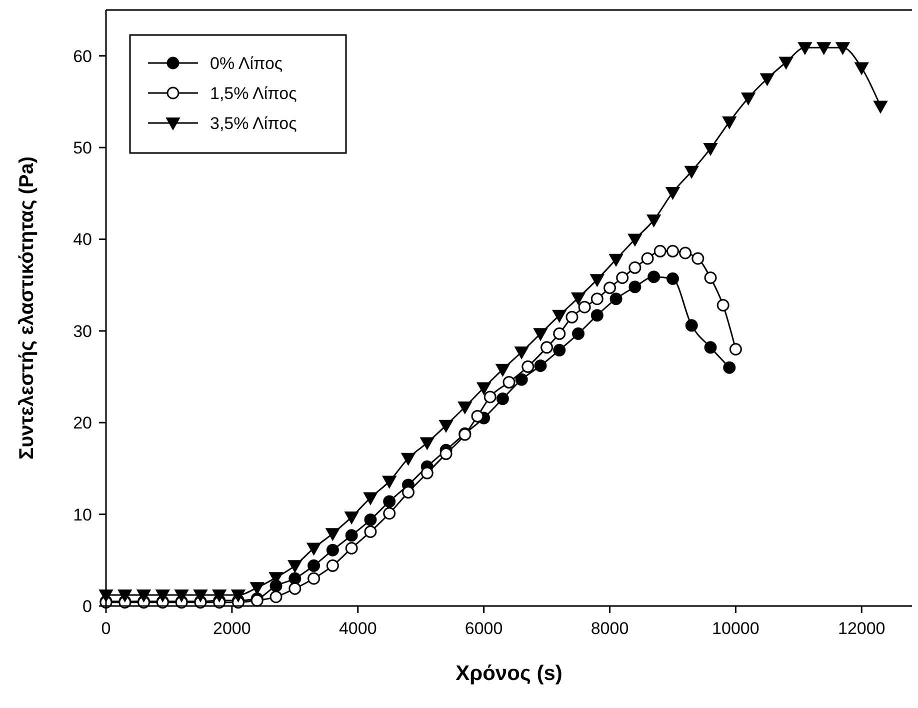 The image size is (918, 708). Describe the element at coordinates (253, 123) in the screenshot. I see `legend-label: 3,5% Λίπος` at that location.